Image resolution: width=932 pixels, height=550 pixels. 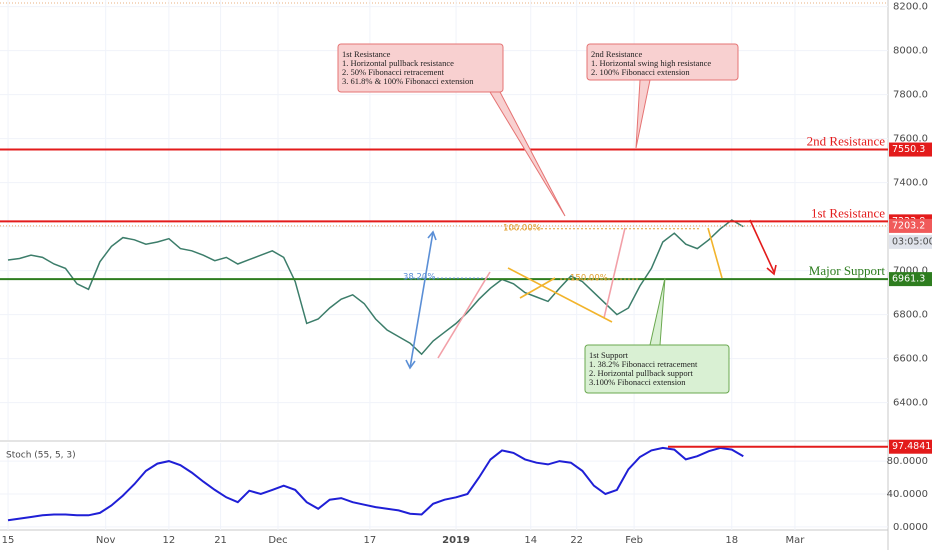 I want to click on countdown: 03:05:00, so click(x=912, y=241).